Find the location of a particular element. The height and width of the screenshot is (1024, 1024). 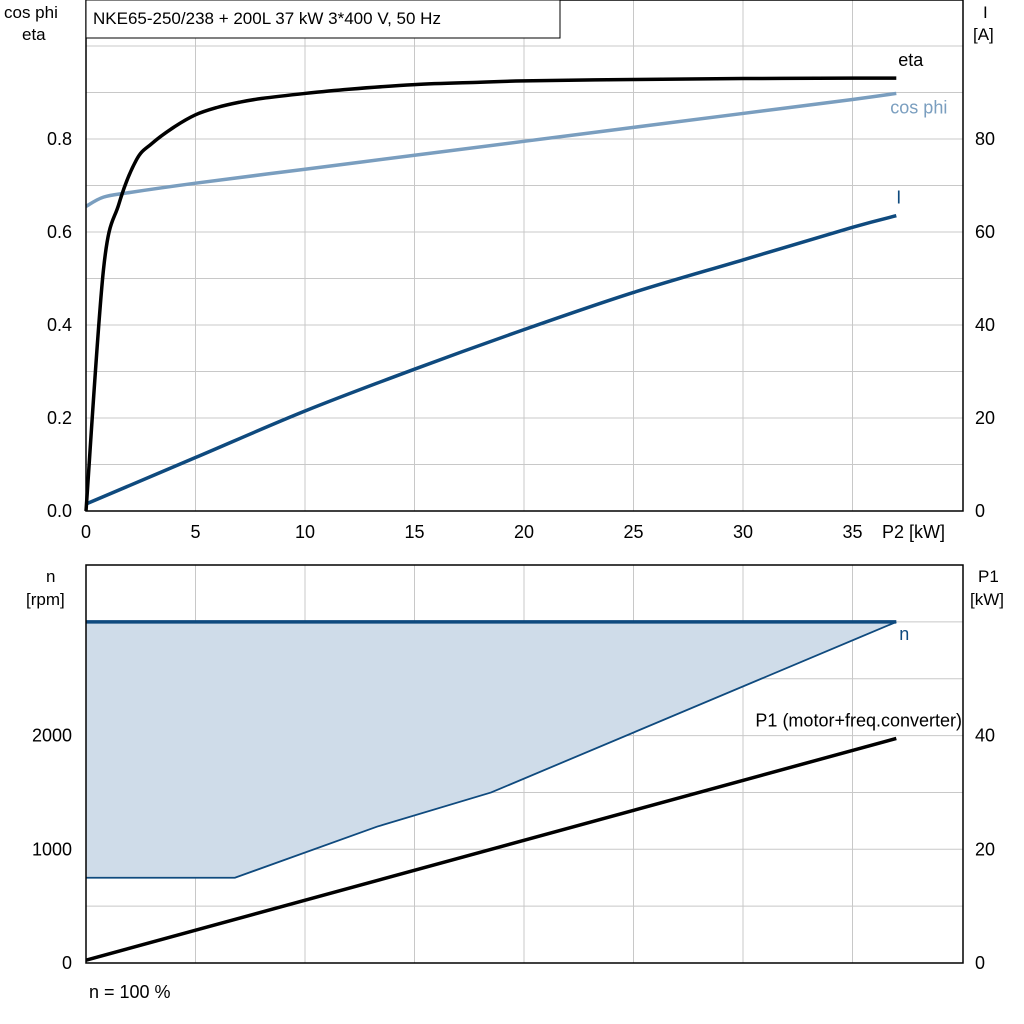

x-tick-label: 5 is located at coordinates (195, 532).